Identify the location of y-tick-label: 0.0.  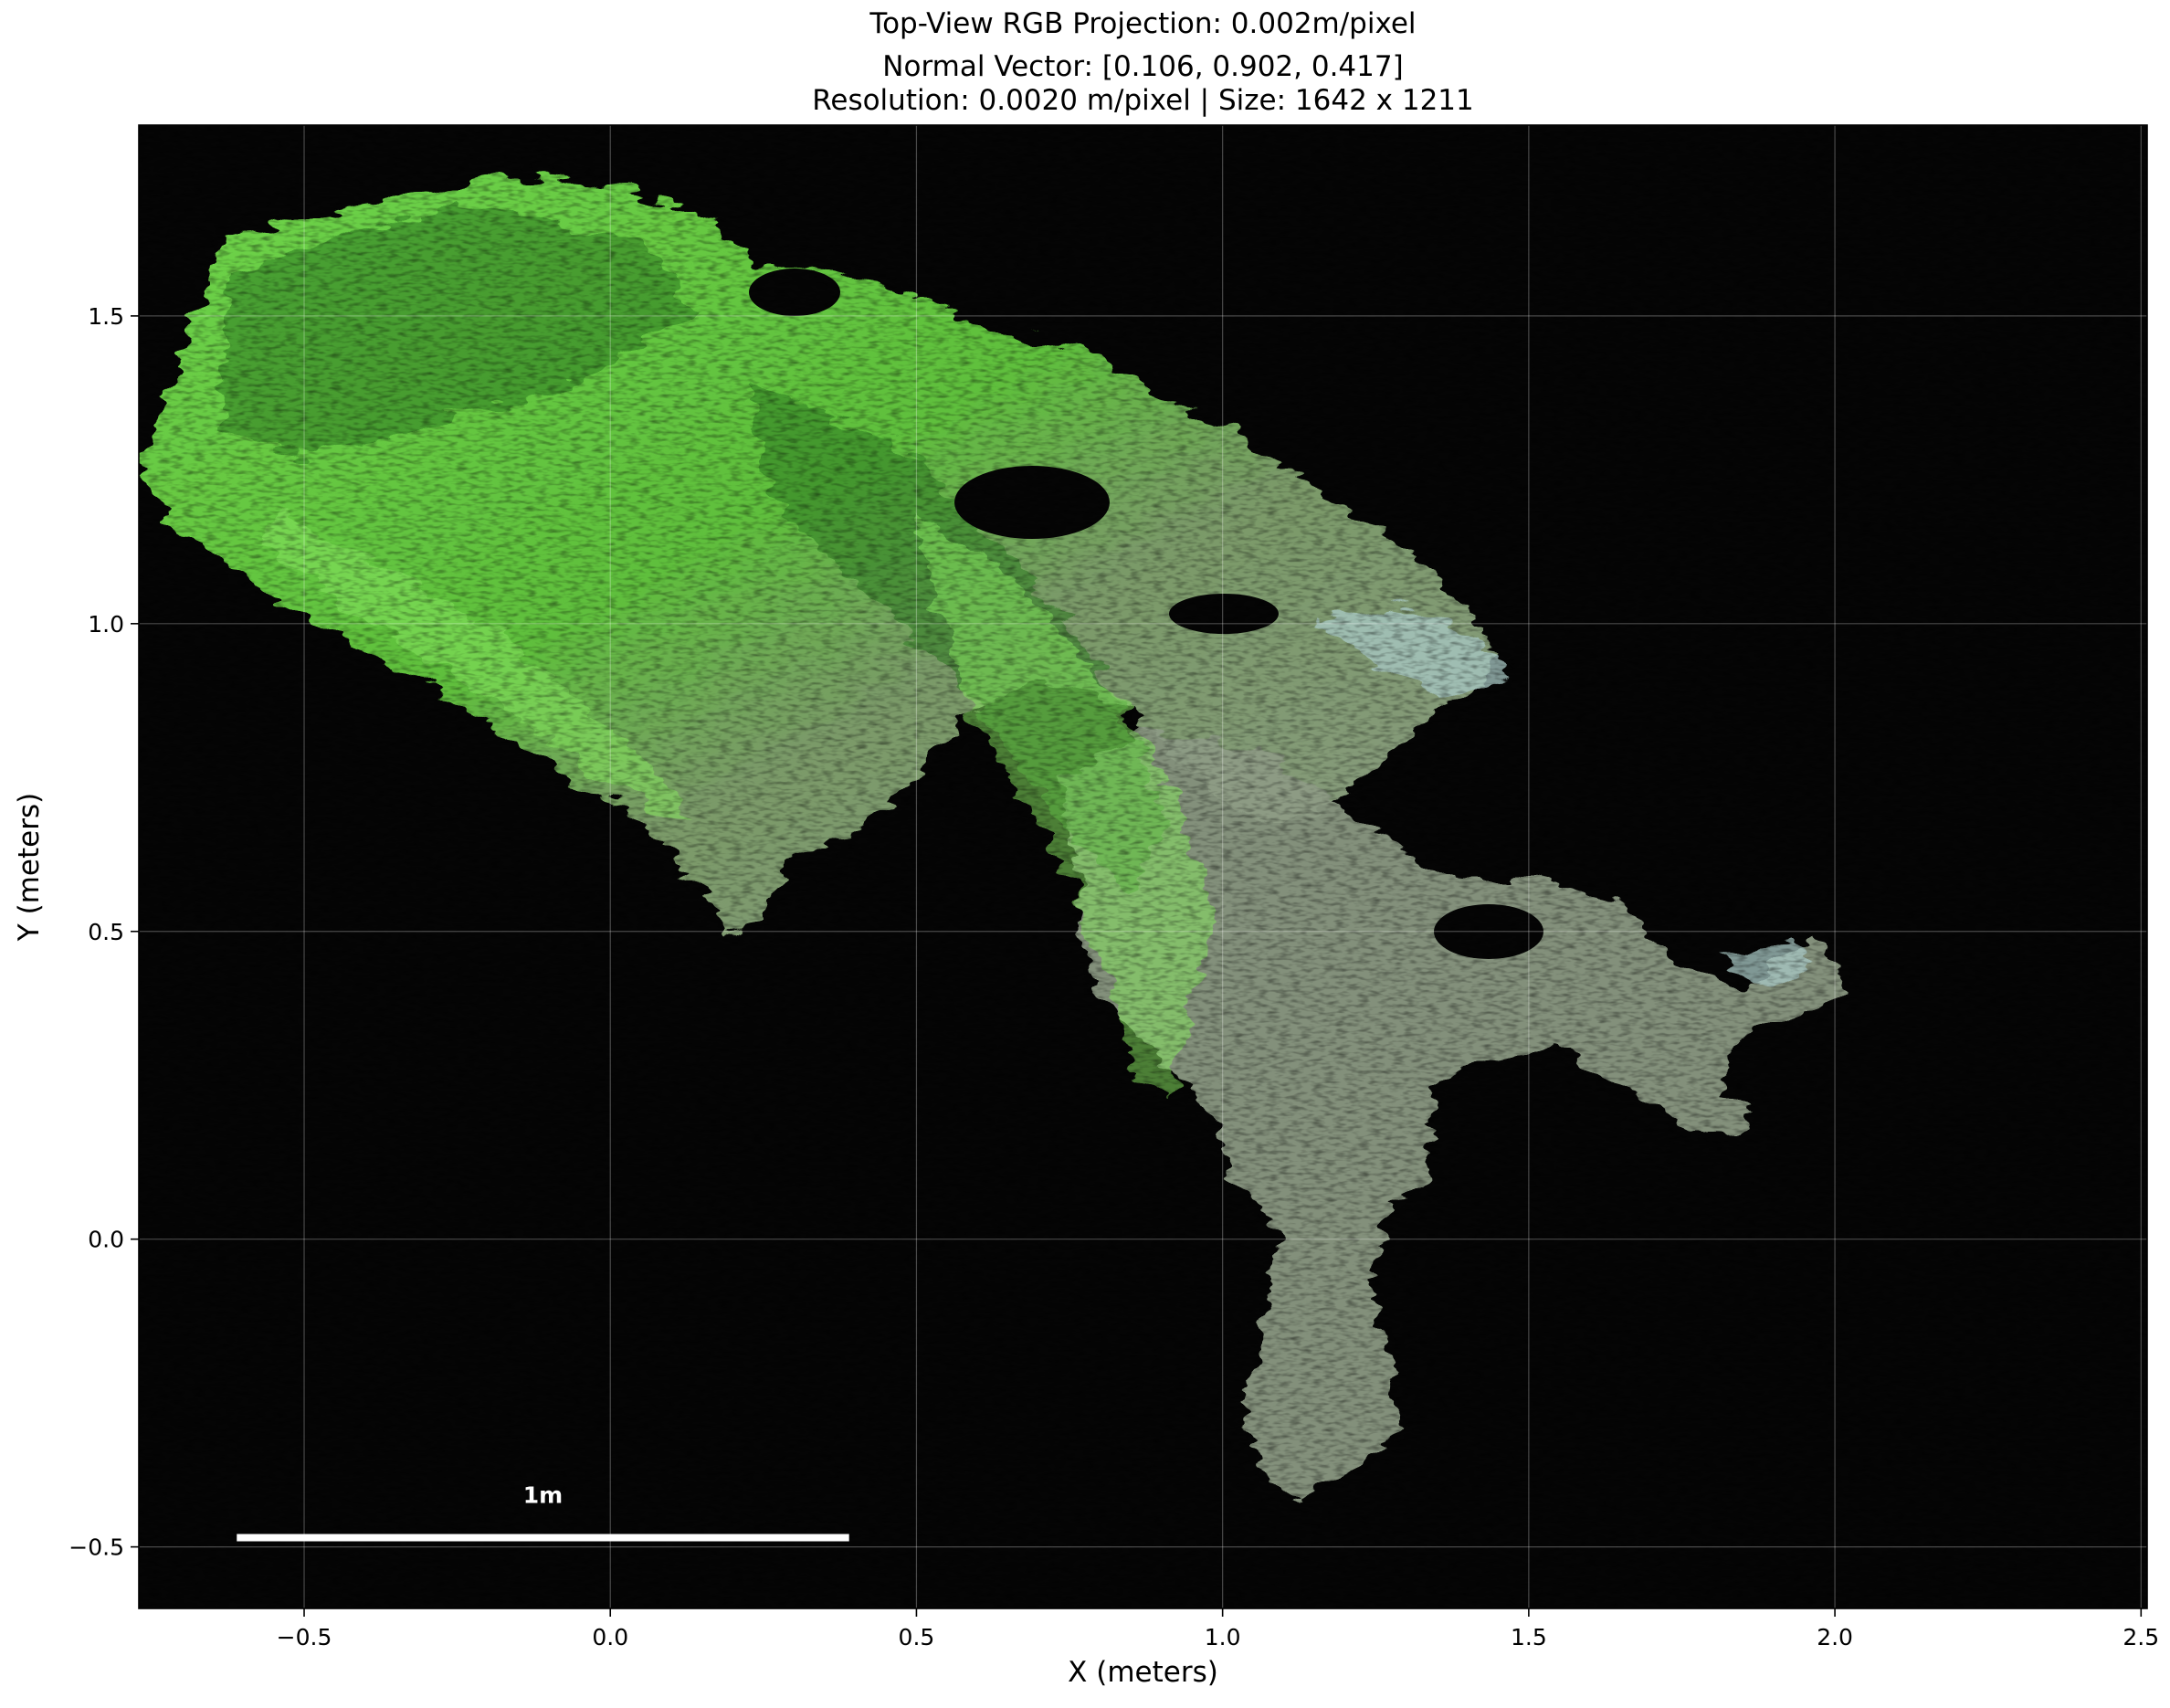
(106, 1240).